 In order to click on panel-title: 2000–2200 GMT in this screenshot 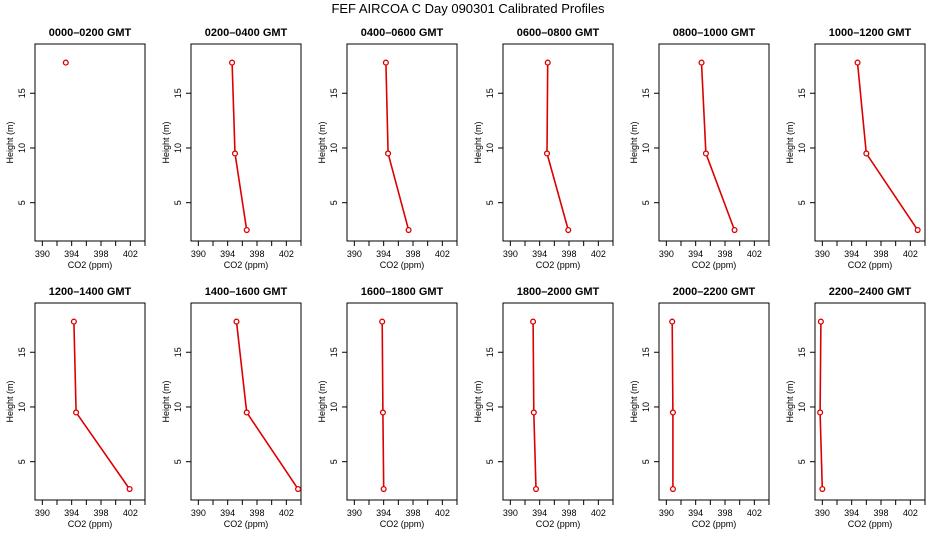, I will do `click(714, 292)`.